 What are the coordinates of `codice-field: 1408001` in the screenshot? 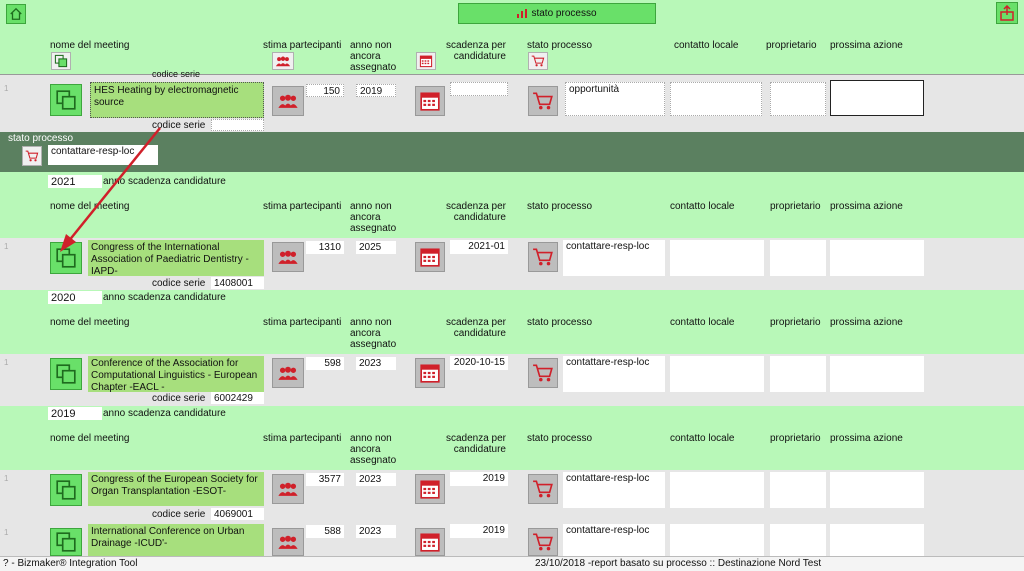 It's located at (237, 283).